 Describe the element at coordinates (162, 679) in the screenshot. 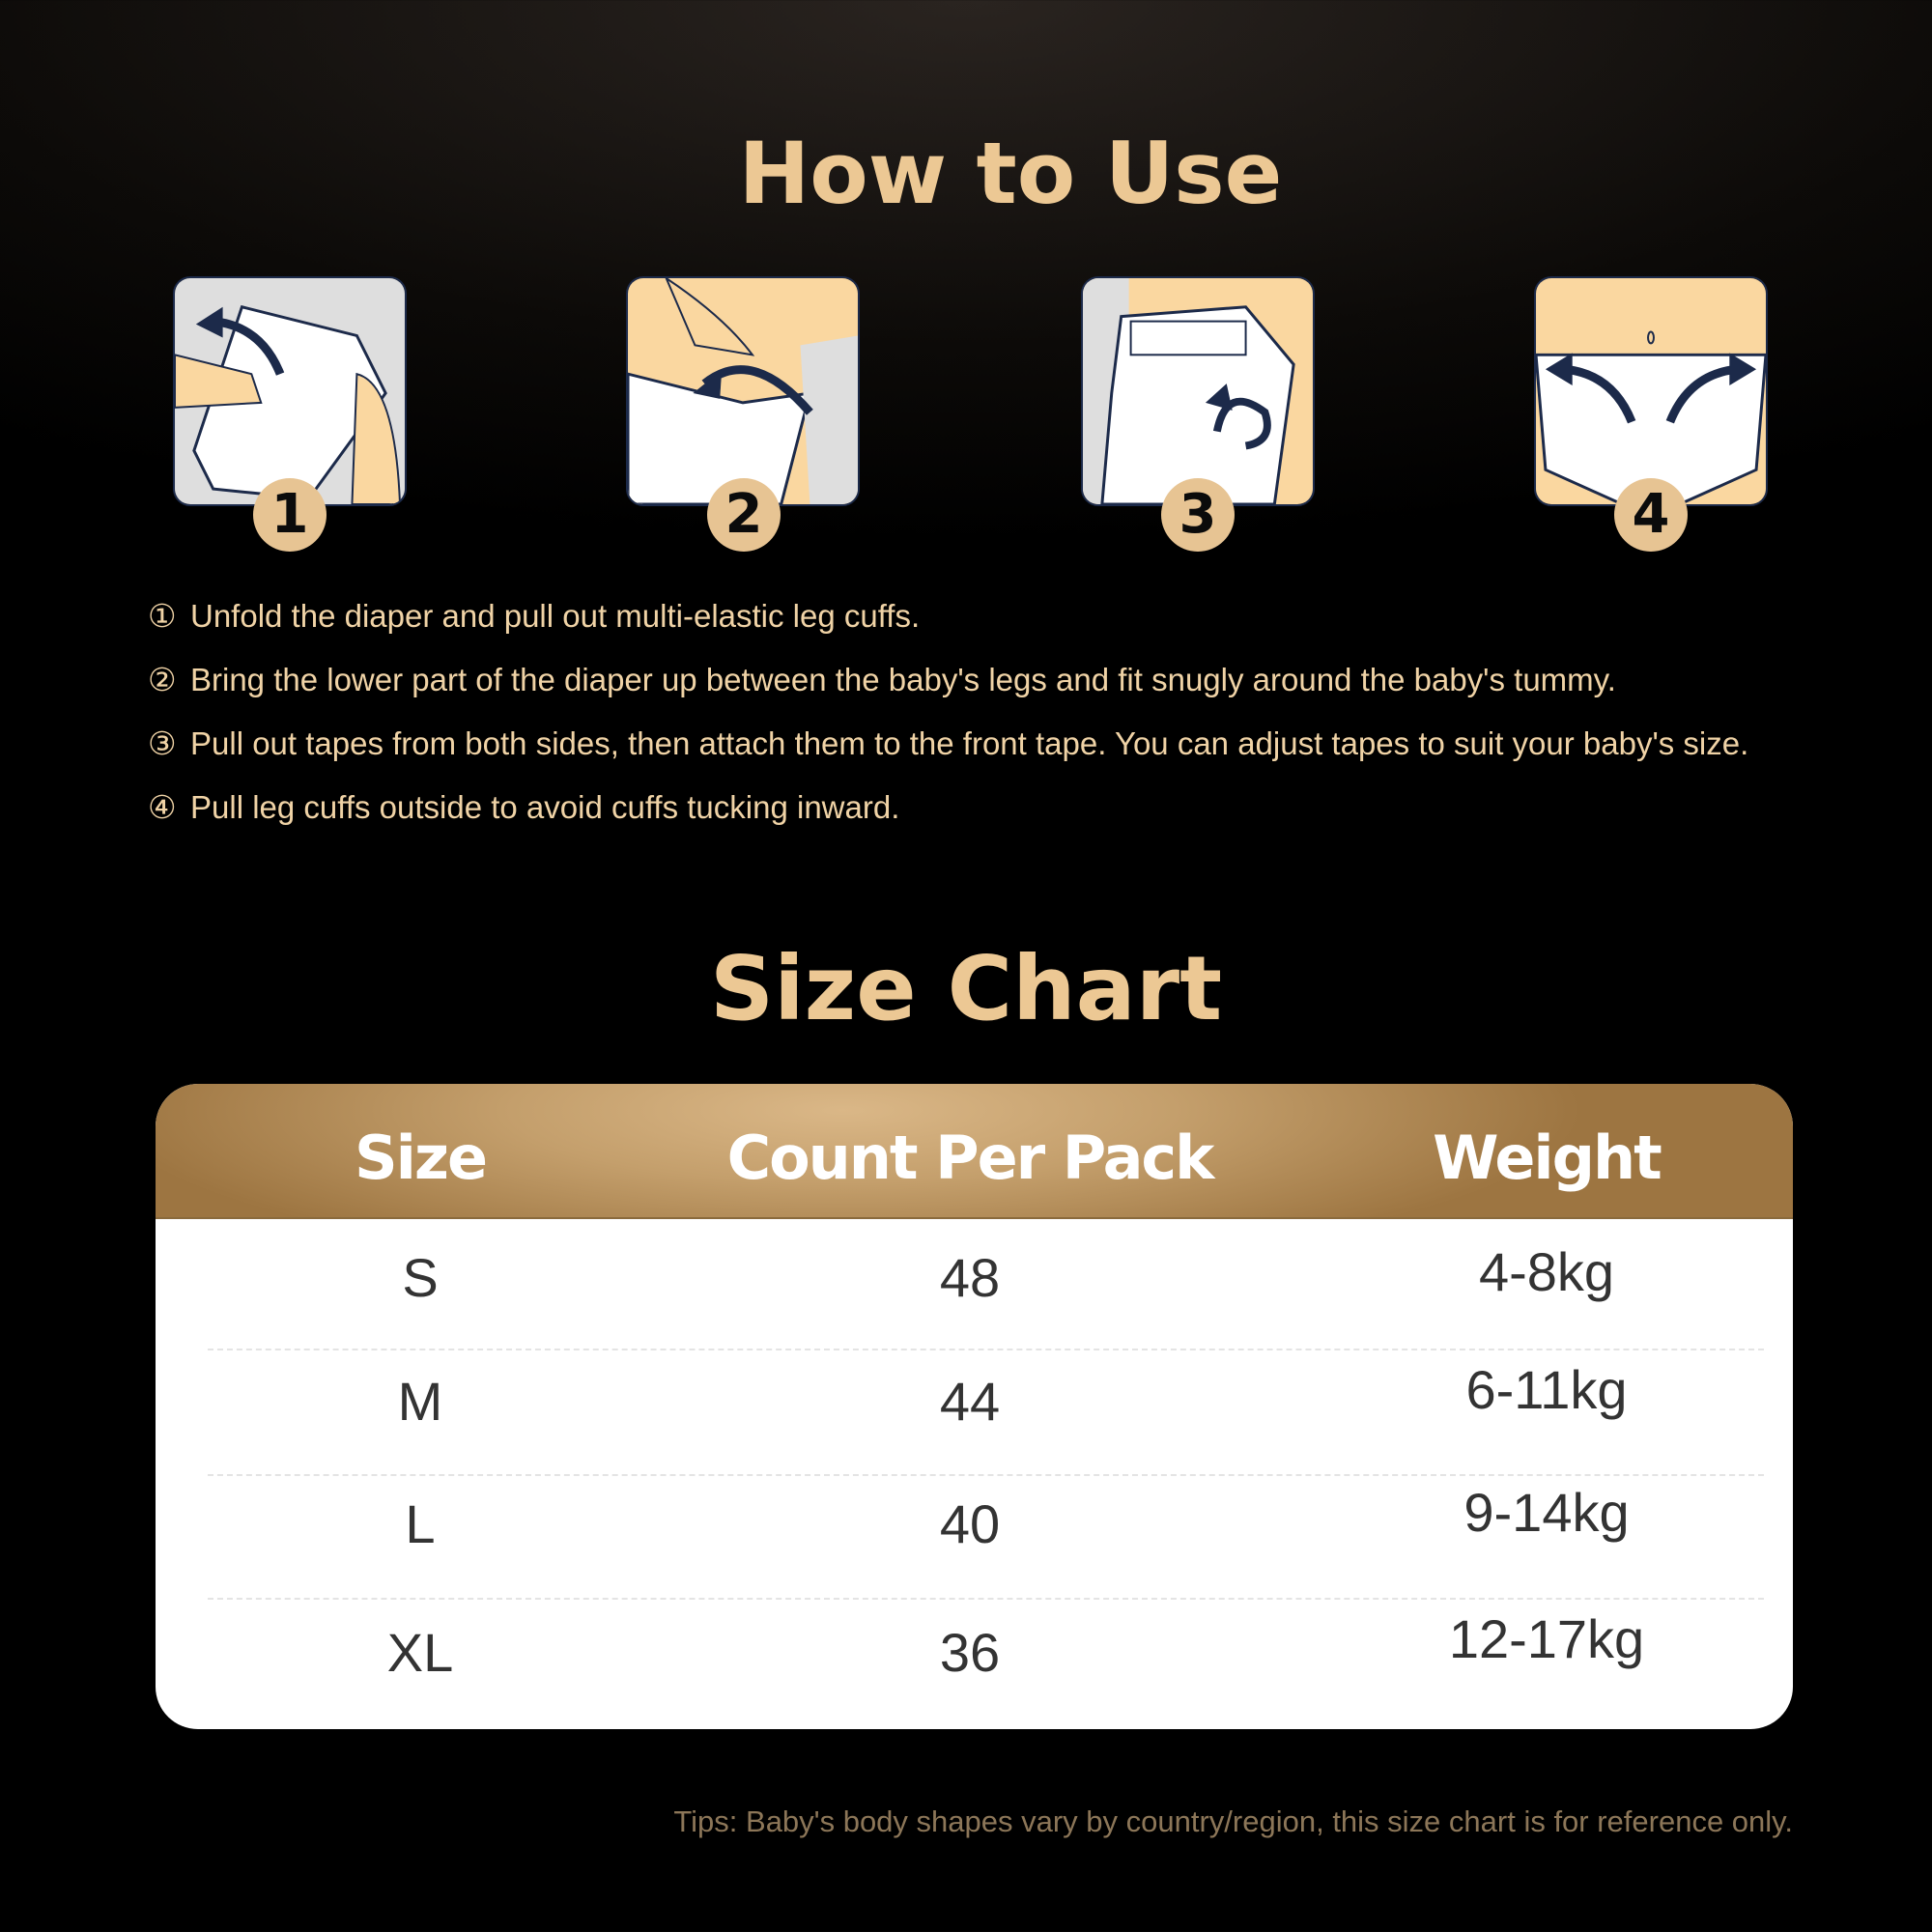

I see `step-number: ②` at that location.